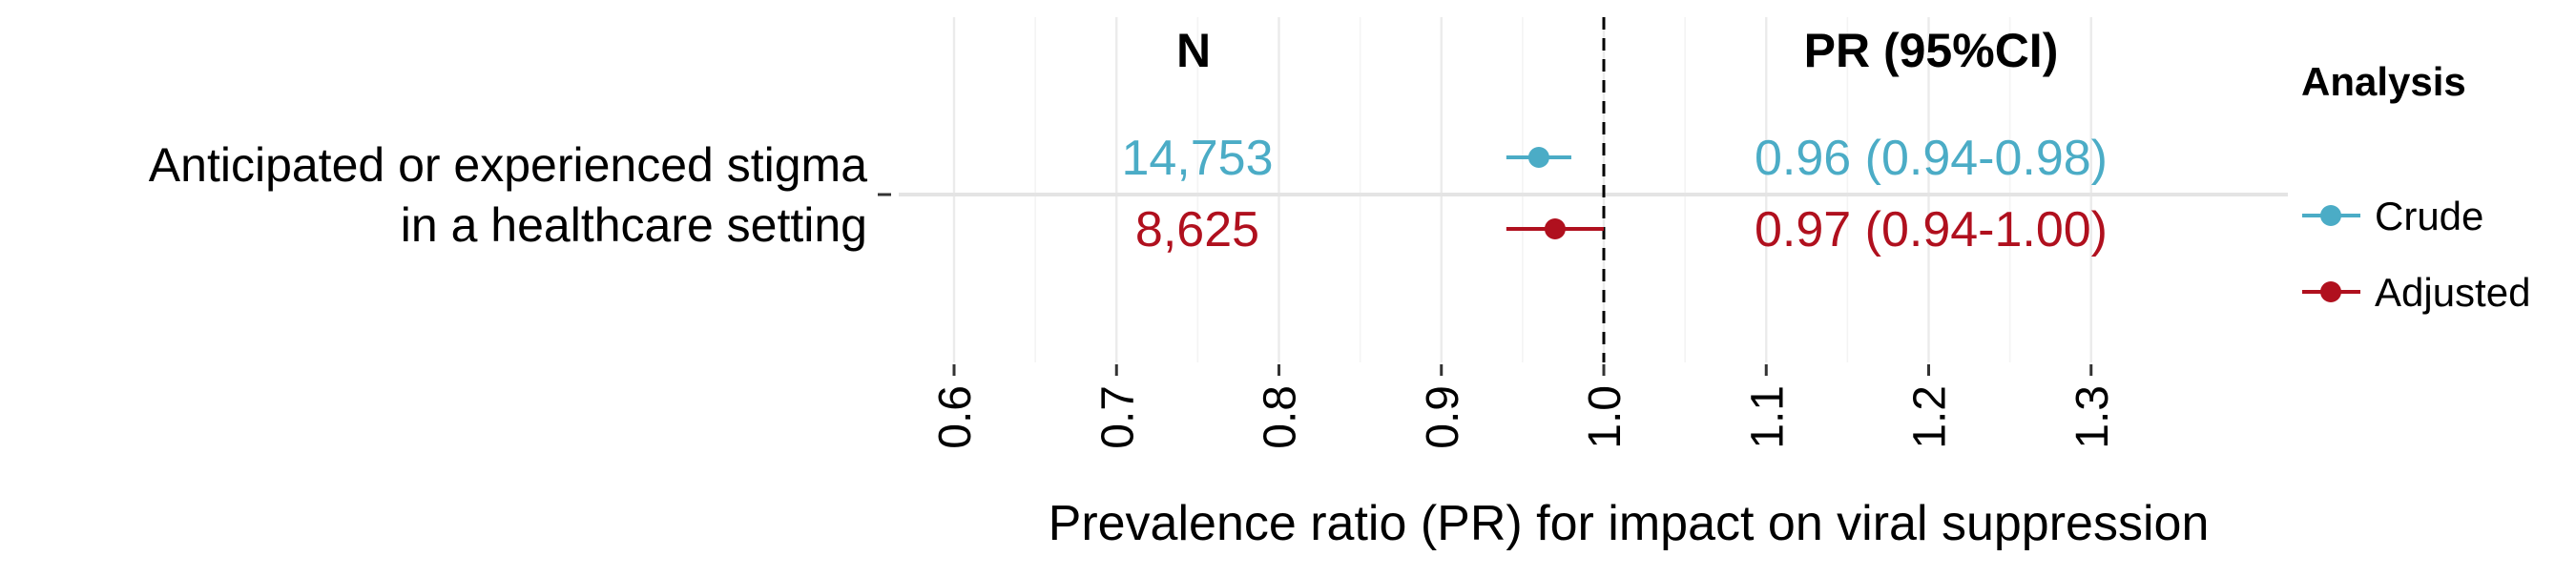 The image size is (2576, 577). Describe the element at coordinates (634, 225) in the screenshot. I see `row-label-line-2: in a healthcare setting` at that location.